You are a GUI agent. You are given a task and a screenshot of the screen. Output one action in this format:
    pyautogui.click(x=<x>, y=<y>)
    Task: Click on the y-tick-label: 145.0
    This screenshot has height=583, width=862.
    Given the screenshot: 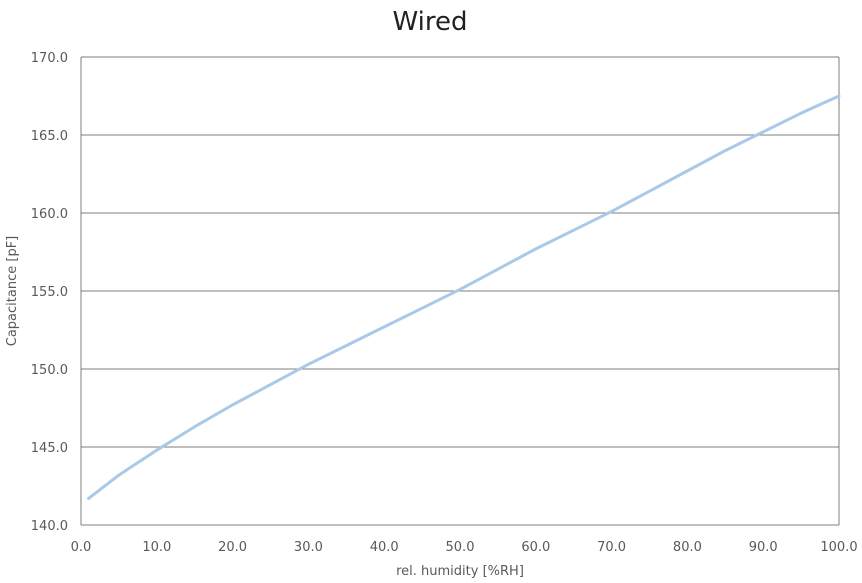 What is the action you would take?
    pyautogui.click(x=49, y=448)
    